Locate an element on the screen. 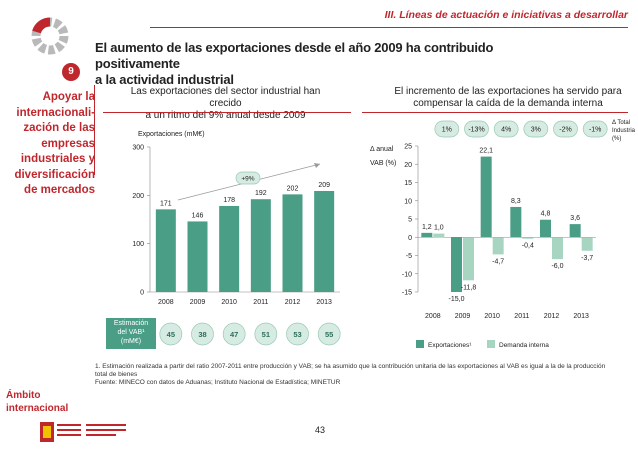 This screenshot has height=452, width=638. vab-value: 45 is located at coordinates (171, 334).